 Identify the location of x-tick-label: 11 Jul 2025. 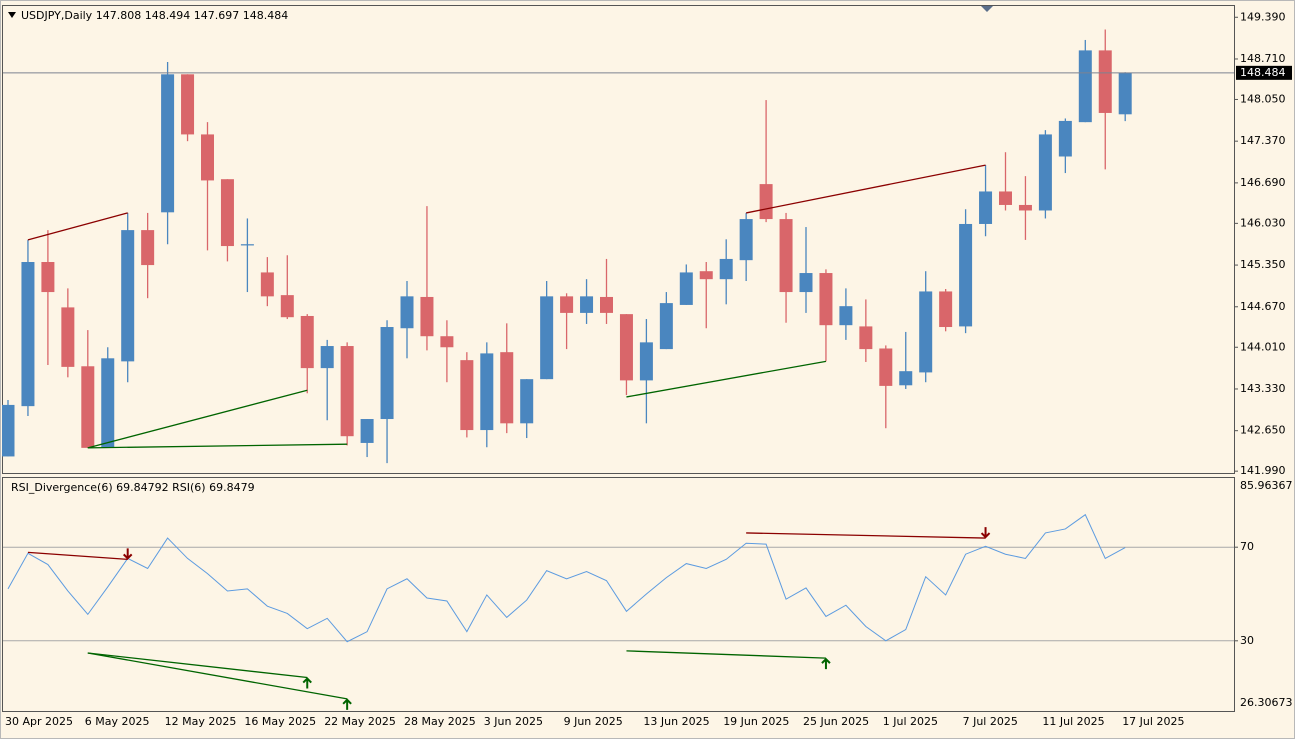
(1073, 721).